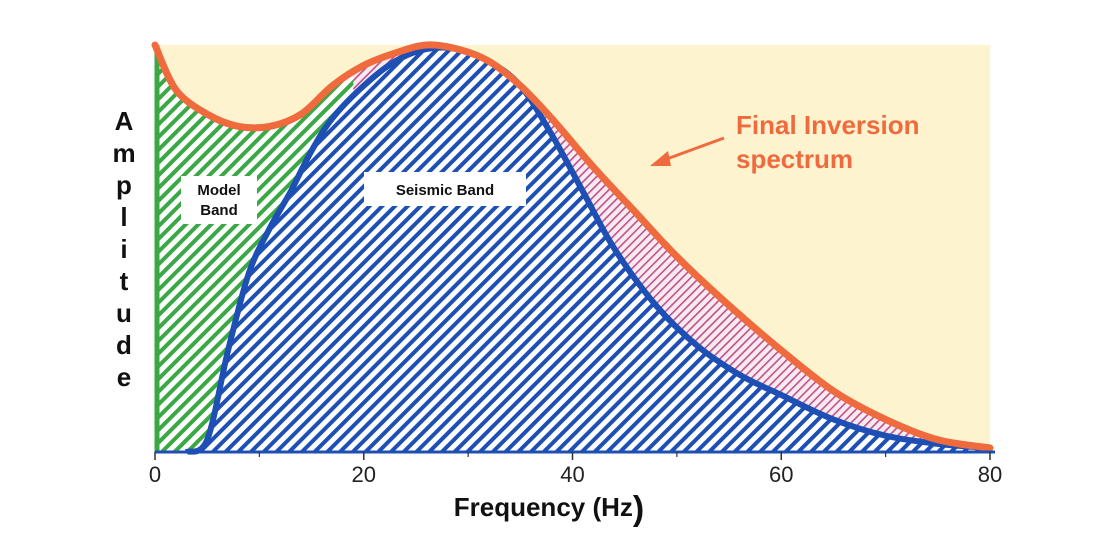 The height and width of the screenshot is (550, 1100). What do you see at coordinates (785, 142) in the screenshot?
I see `final-inversion-annotation: Final Inversion spectrum` at bounding box center [785, 142].